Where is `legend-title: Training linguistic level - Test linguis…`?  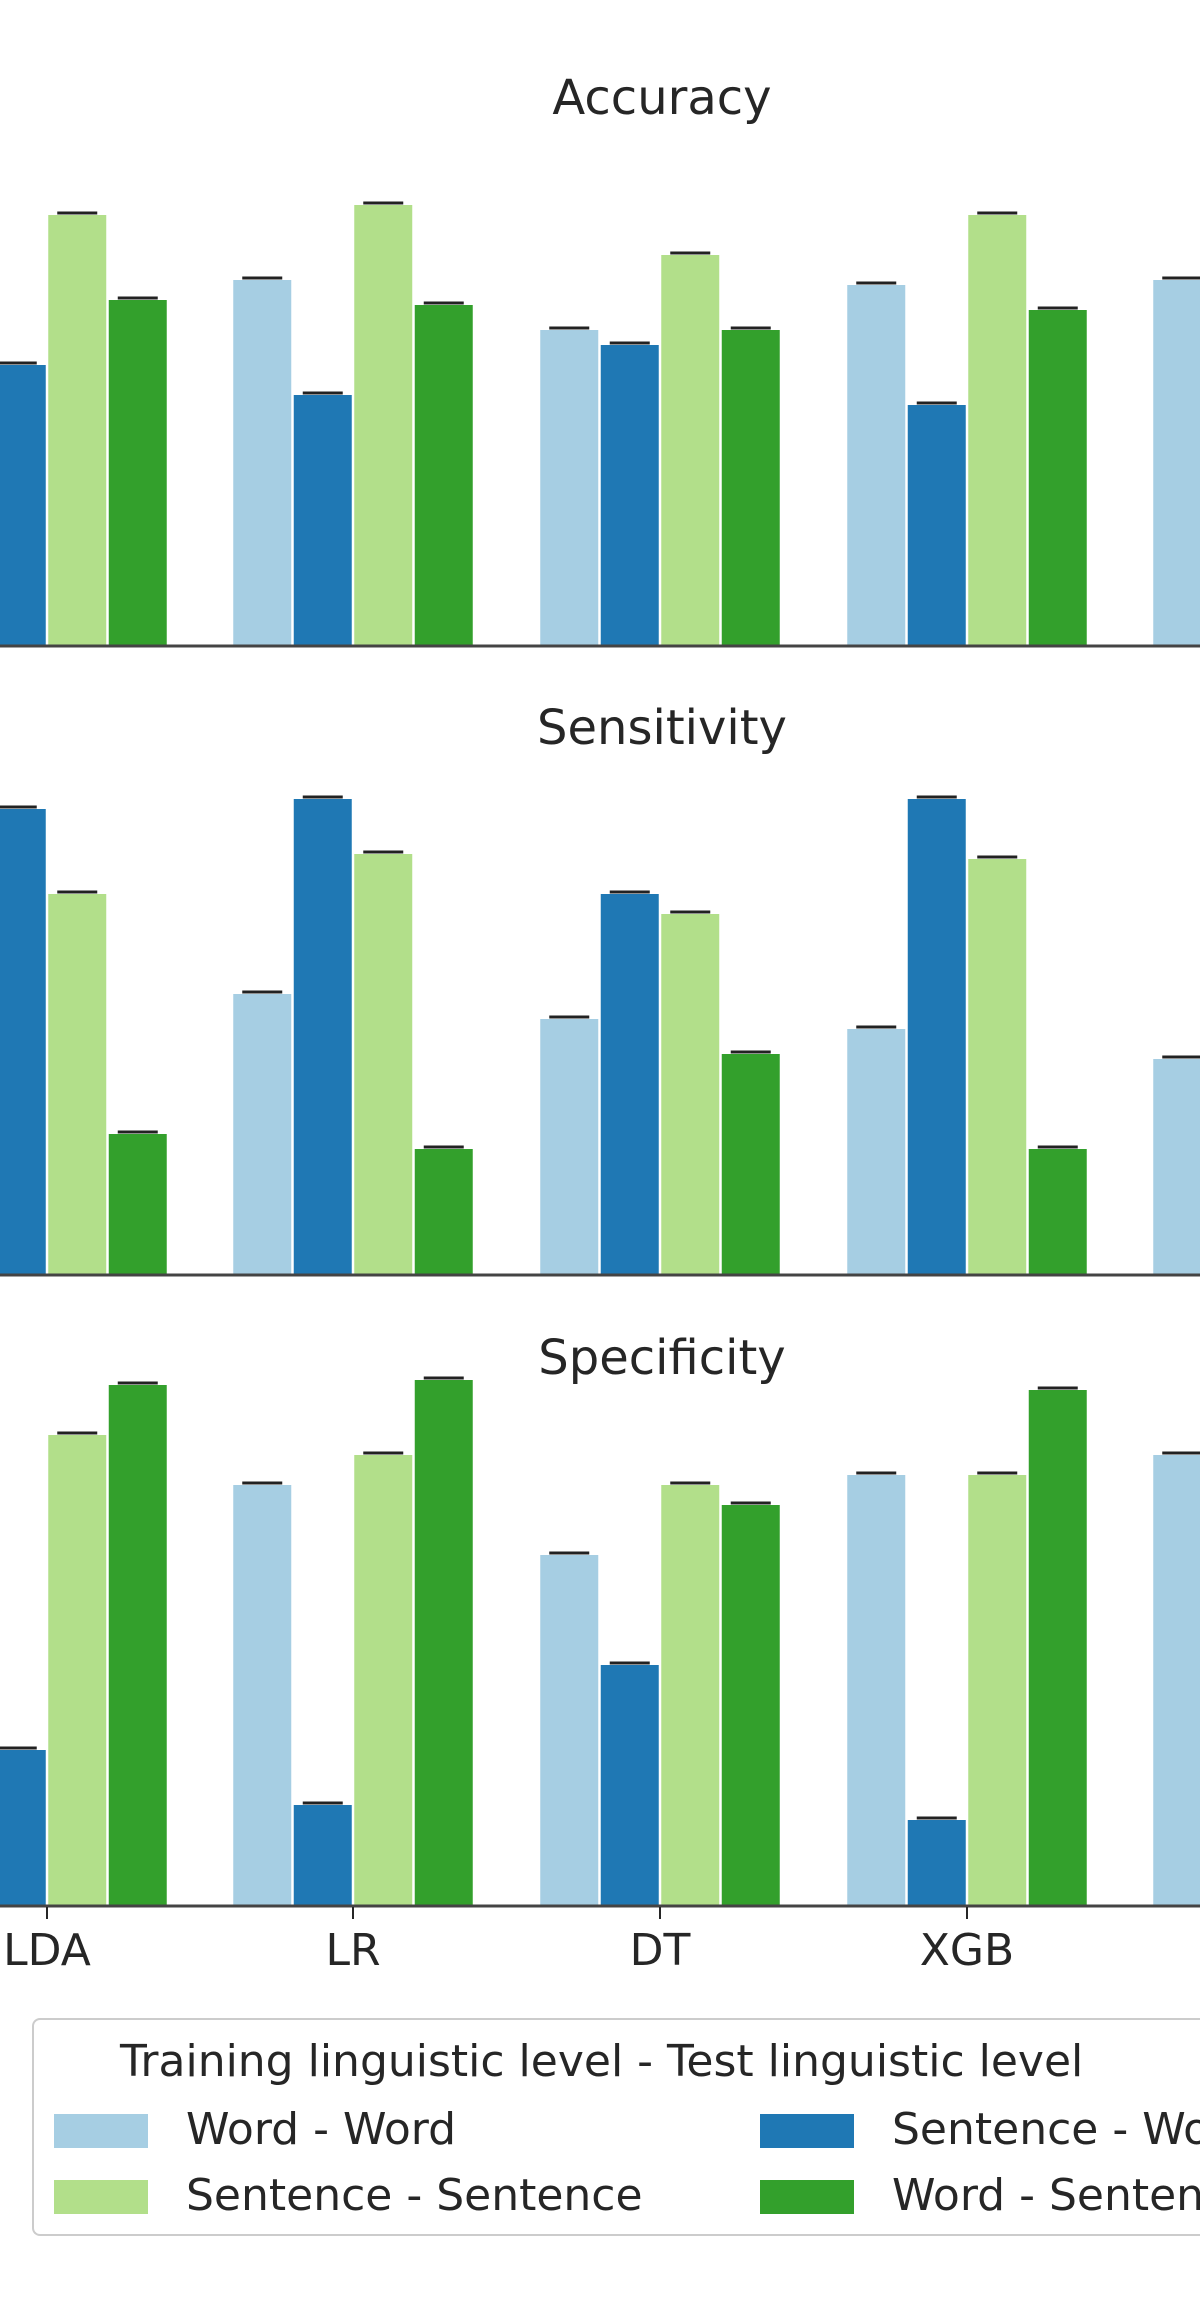
legend-title: Training linguistic level - Test linguis… is located at coordinates (602, 2061).